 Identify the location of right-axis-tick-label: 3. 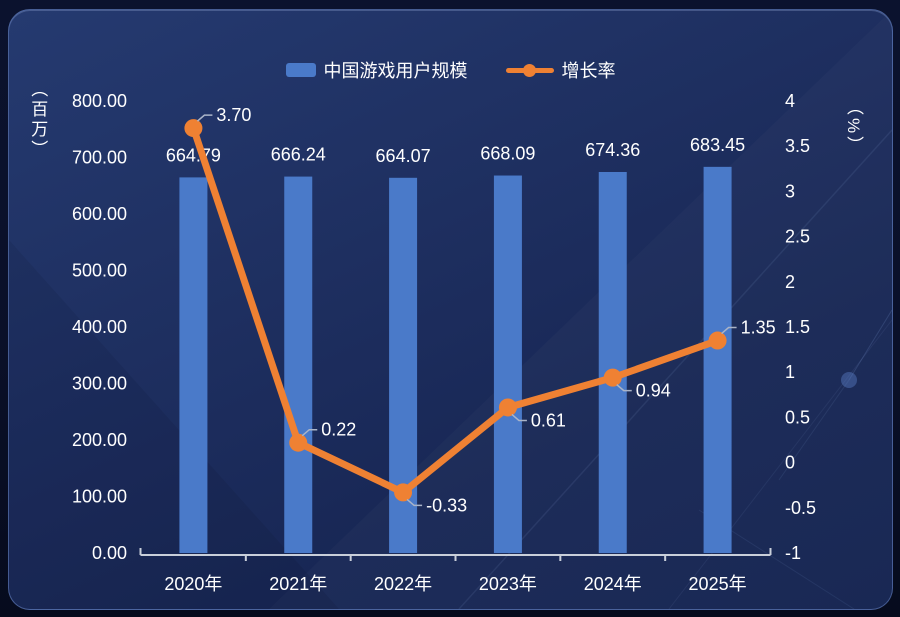
(790, 191).